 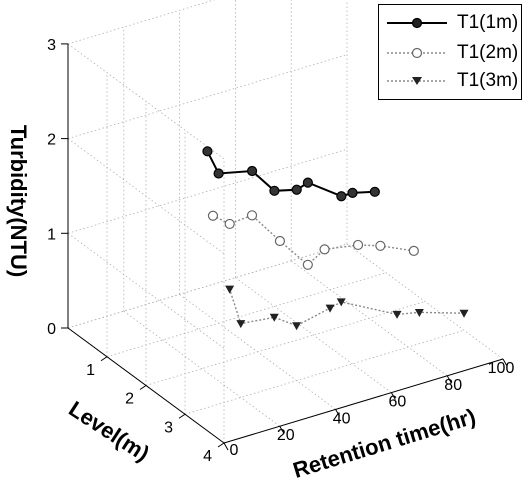 I want to click on x-tick-label: 100, so click(x=501, y=368).